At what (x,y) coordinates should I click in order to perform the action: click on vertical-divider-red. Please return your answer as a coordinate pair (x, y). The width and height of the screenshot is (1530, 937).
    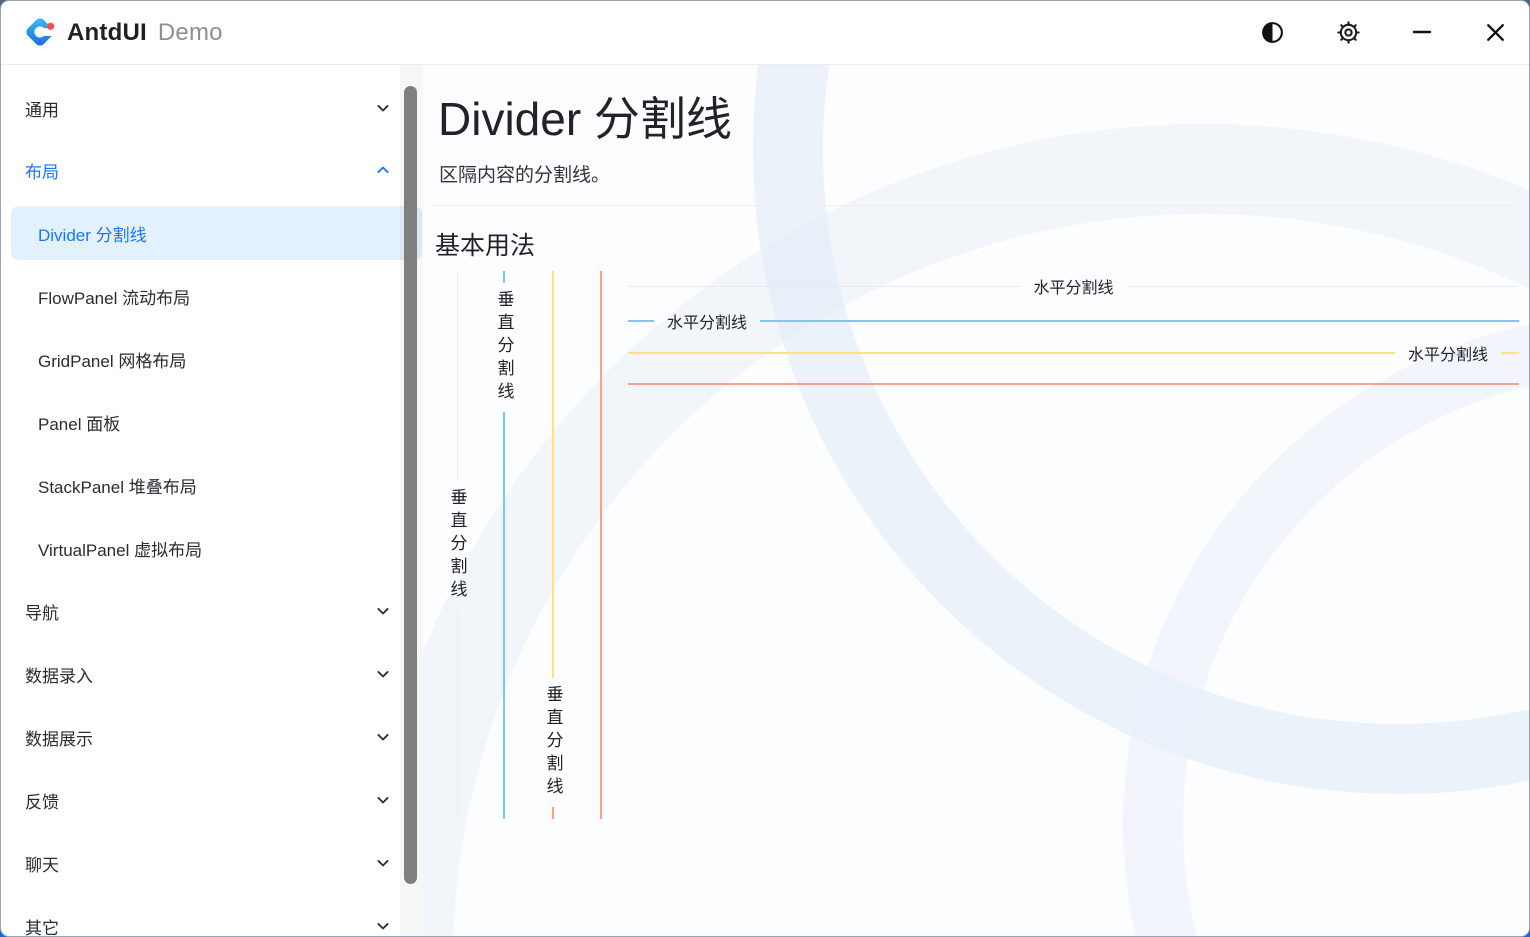
    Looking at the image, I should click on (601, 545).